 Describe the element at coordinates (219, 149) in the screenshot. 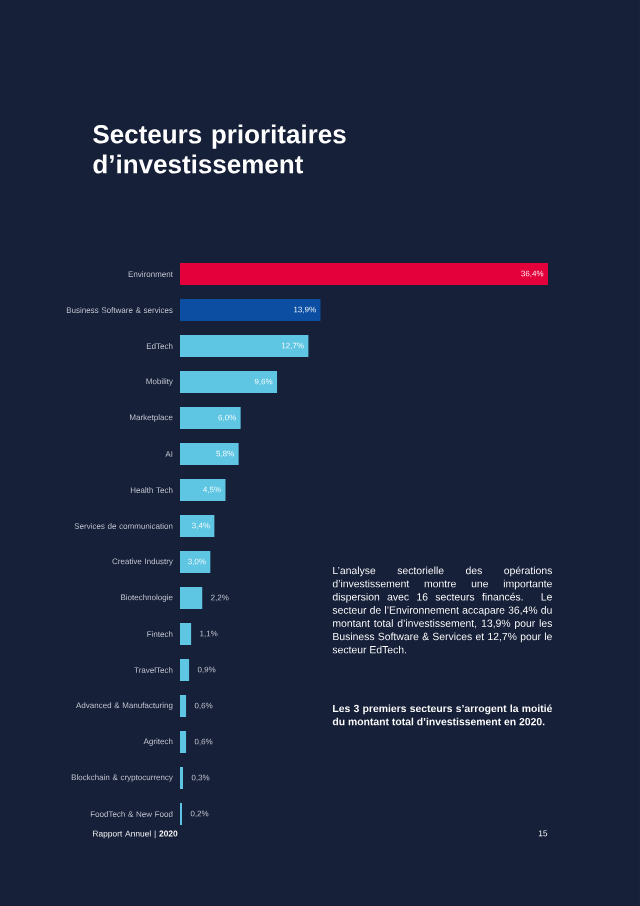

I see `chart-title: Secteurs prioritaires d’investissement` at that location.